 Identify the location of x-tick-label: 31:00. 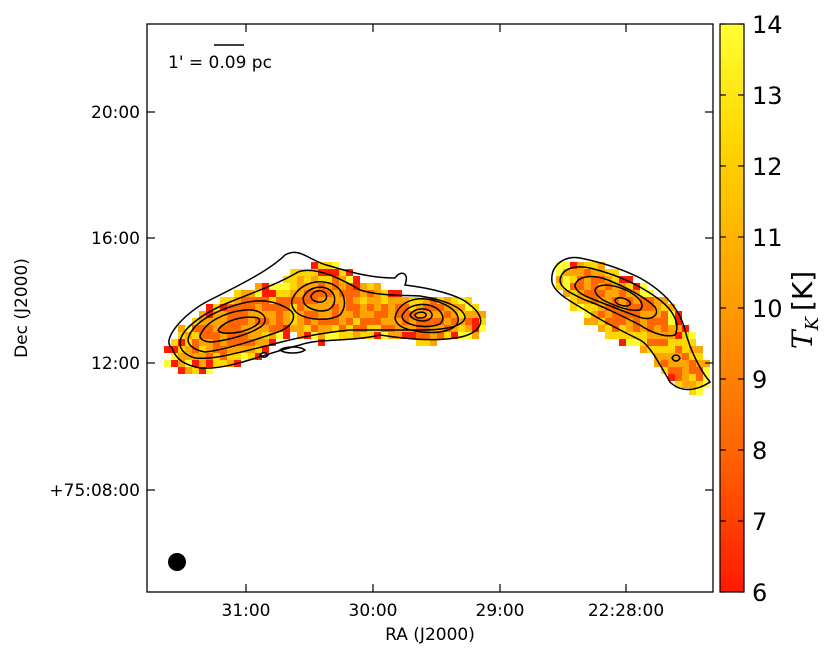
(246, 611).